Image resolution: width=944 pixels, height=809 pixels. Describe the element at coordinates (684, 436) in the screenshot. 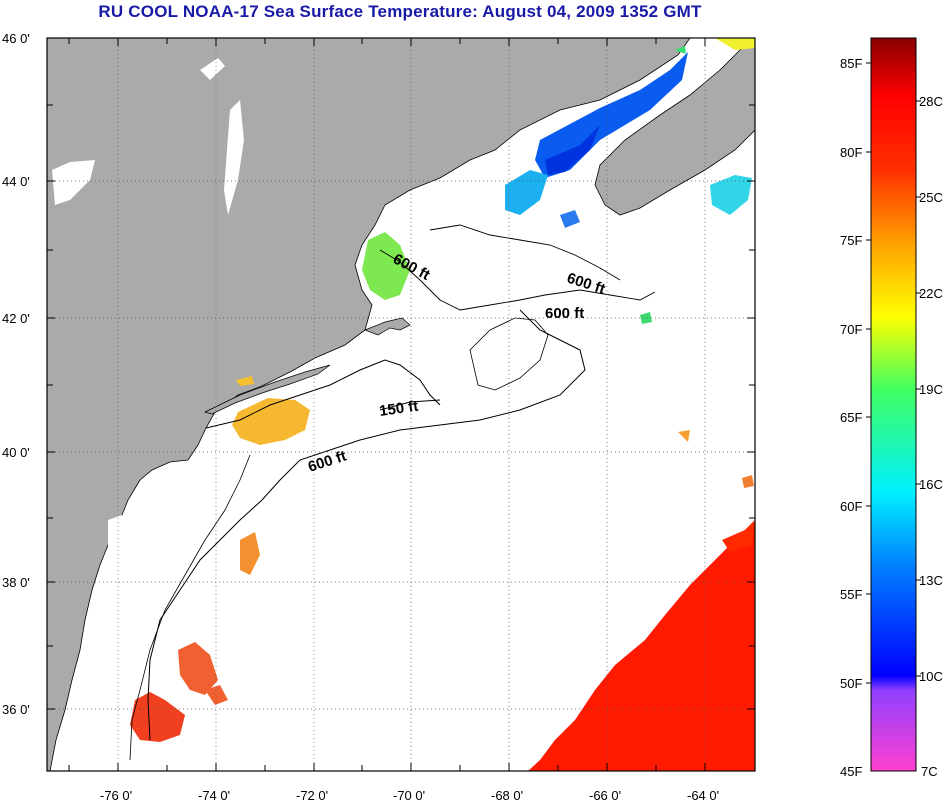

I see `sst-patch-ne-small` at that location.